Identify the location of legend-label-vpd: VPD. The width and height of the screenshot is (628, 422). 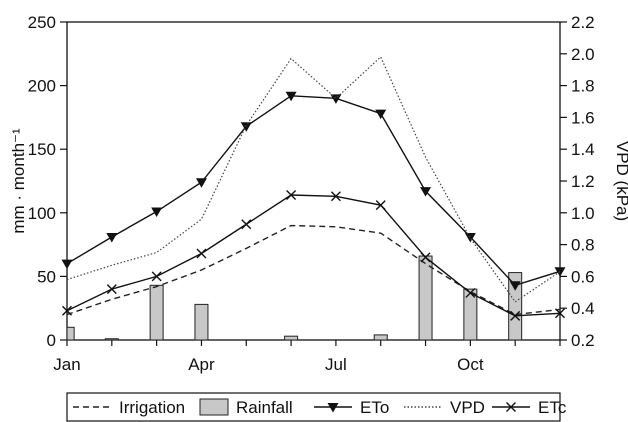
(467, 407).